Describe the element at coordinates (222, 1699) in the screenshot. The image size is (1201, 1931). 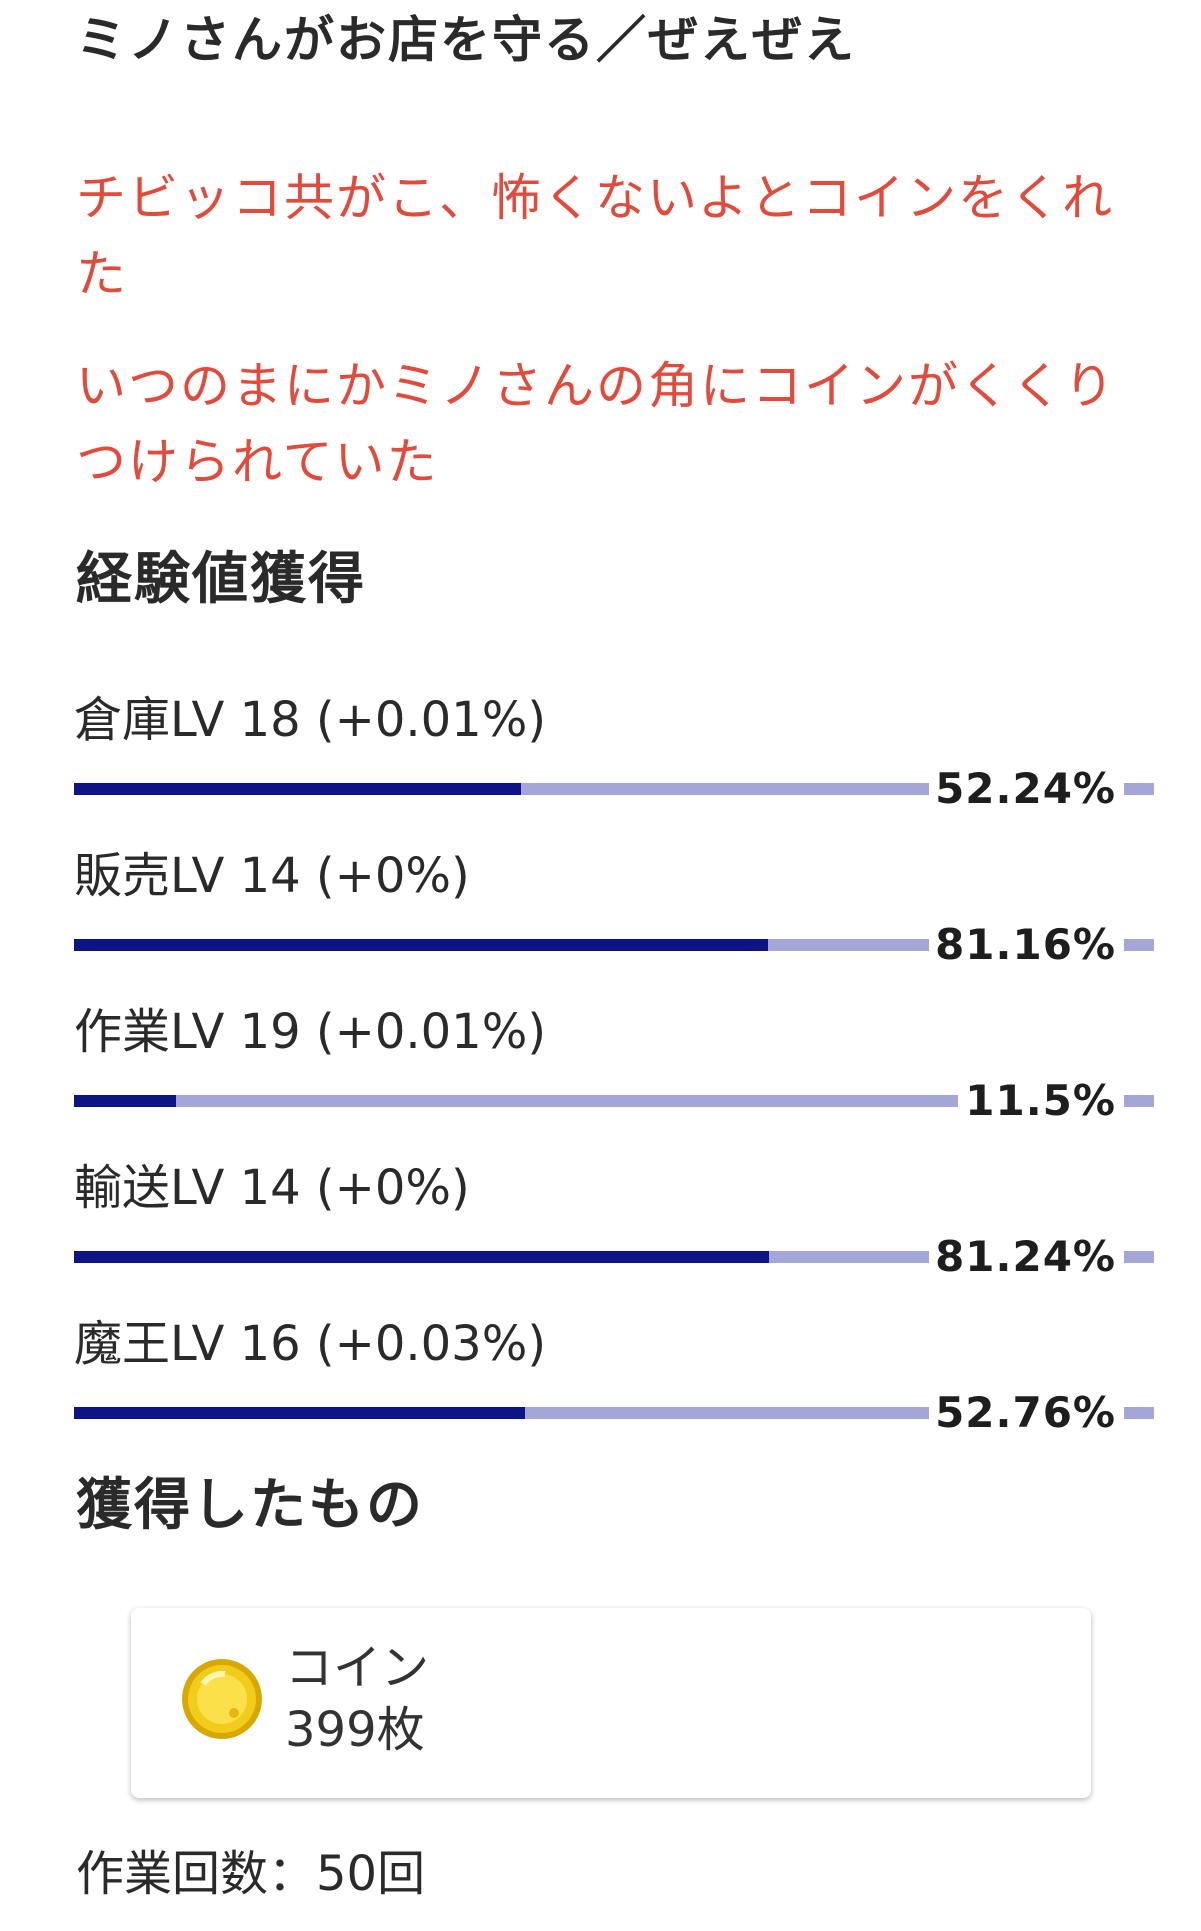
I see `gold-coin-icon` at that location.